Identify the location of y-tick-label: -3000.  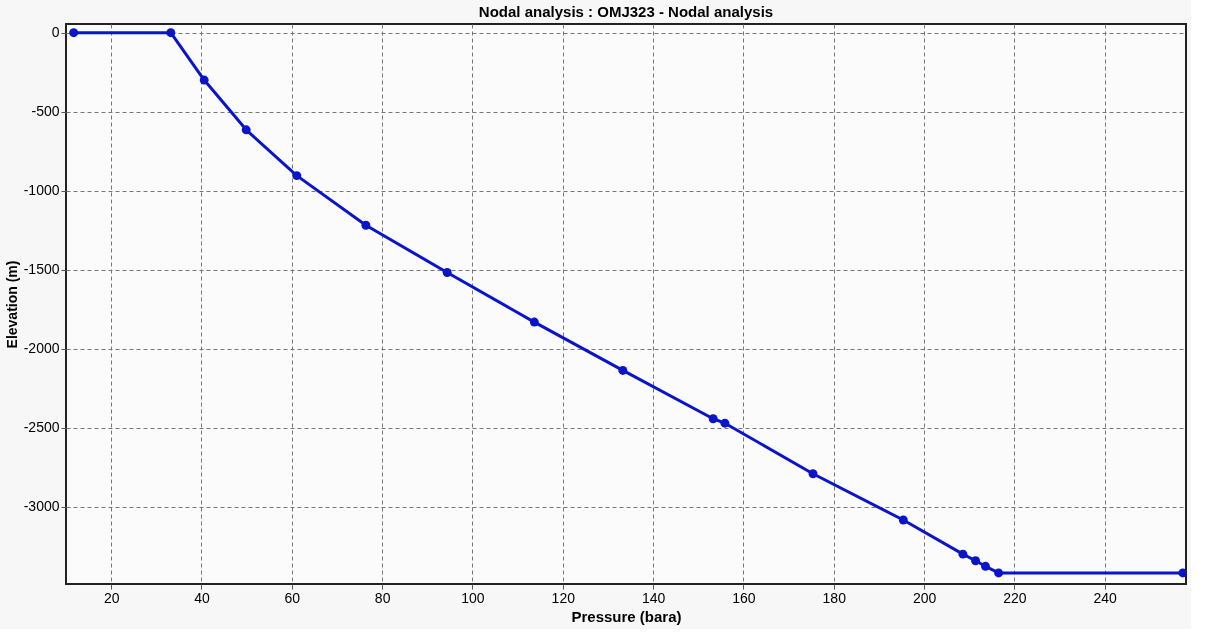
(41, 506).